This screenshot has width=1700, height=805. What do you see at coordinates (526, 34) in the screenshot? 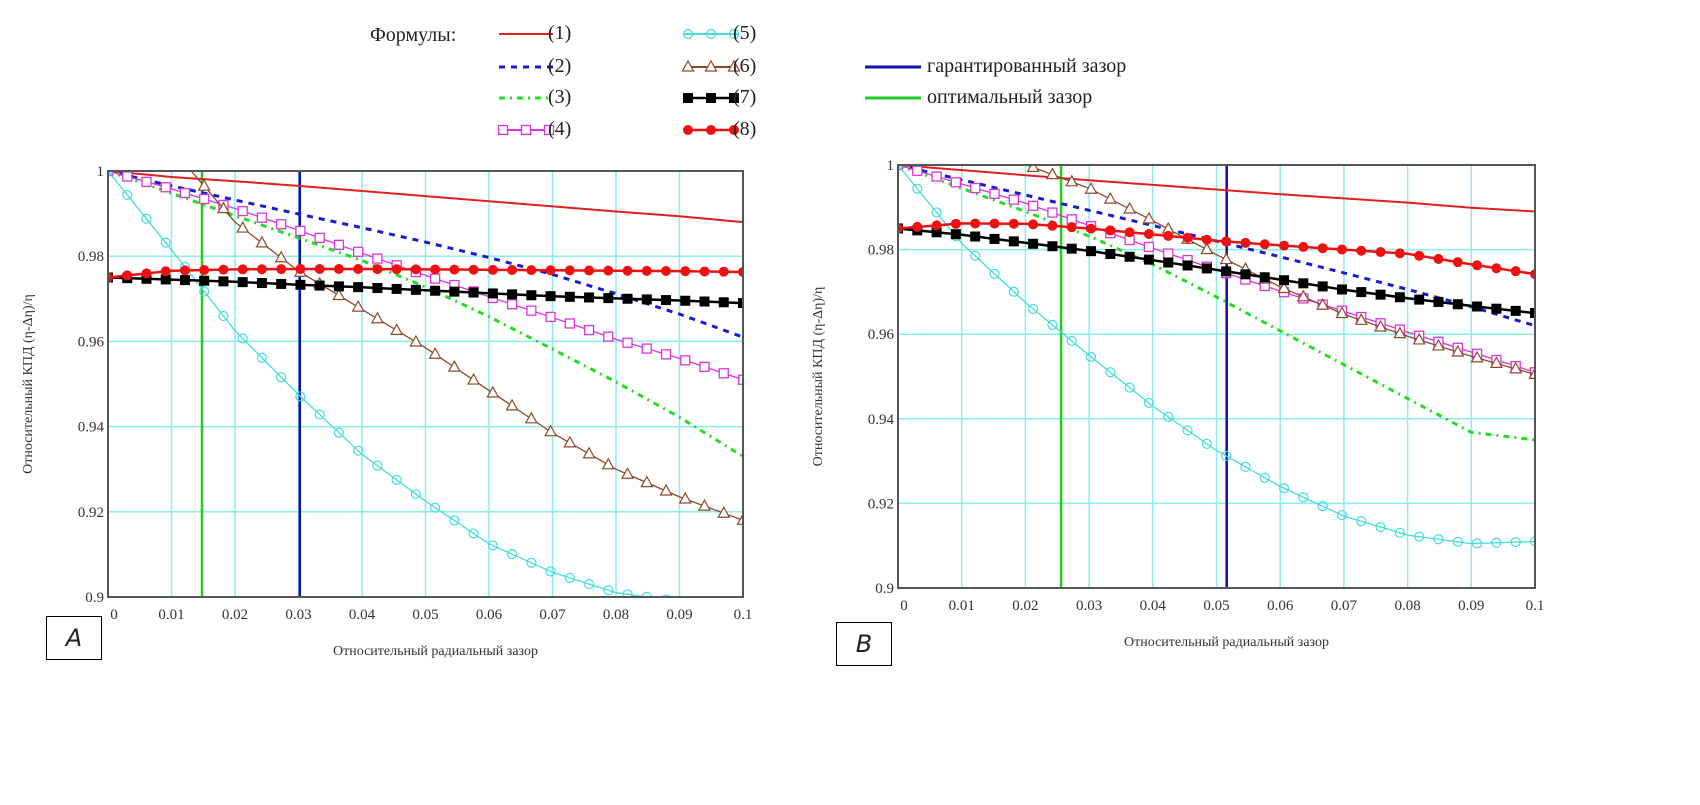
I see `legend-swatch-f1` at bounding box center [526, 34].